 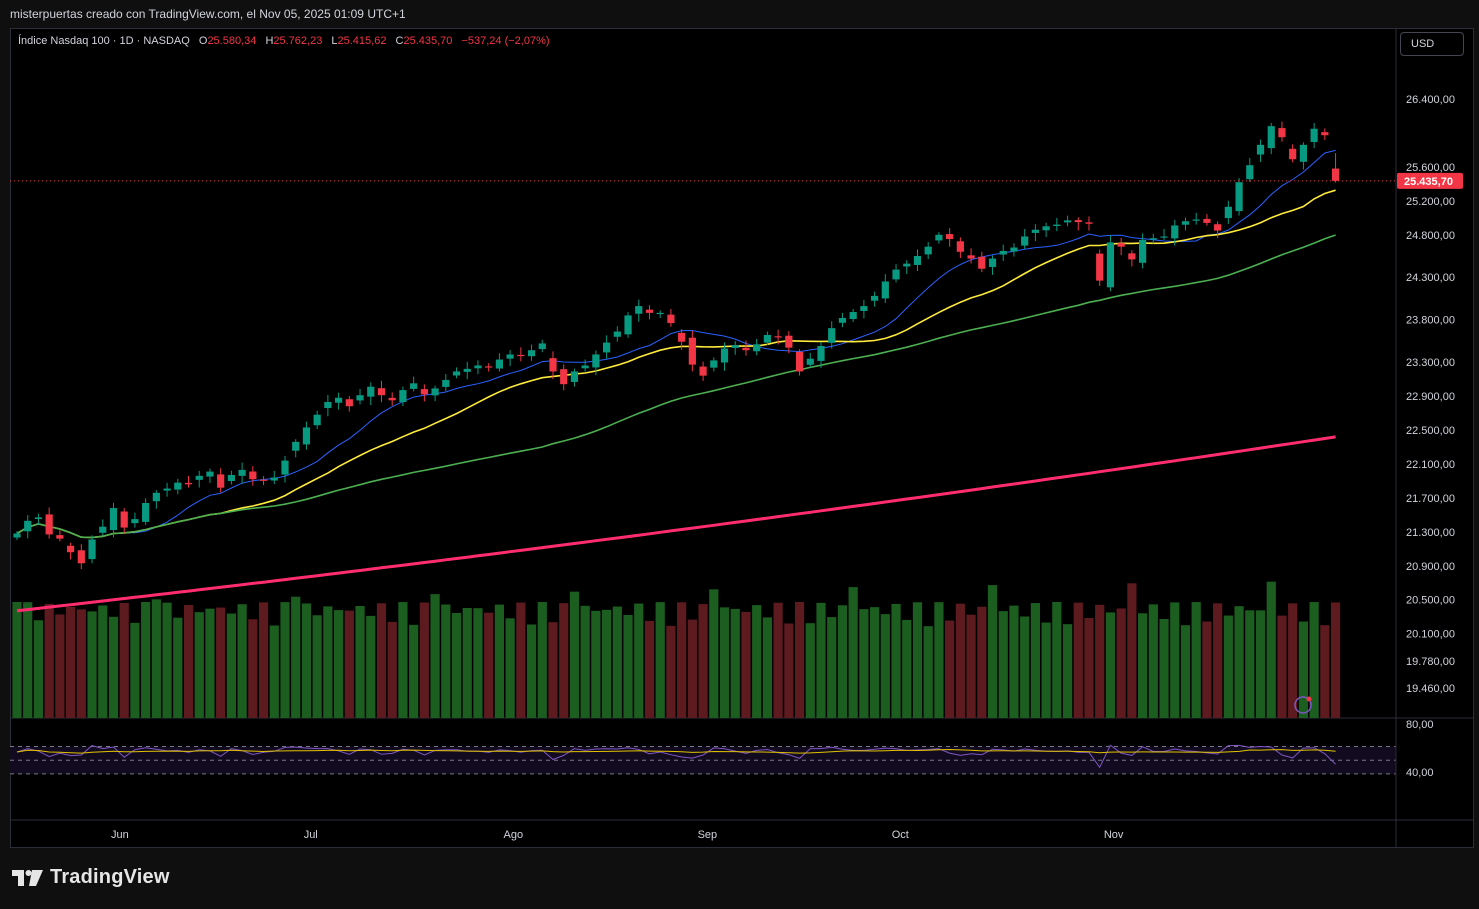 What do you see at coordinates (1114, 835) in the screenshot?
I see `time-label-nov: Nov` at bounding box center [1114, 835].